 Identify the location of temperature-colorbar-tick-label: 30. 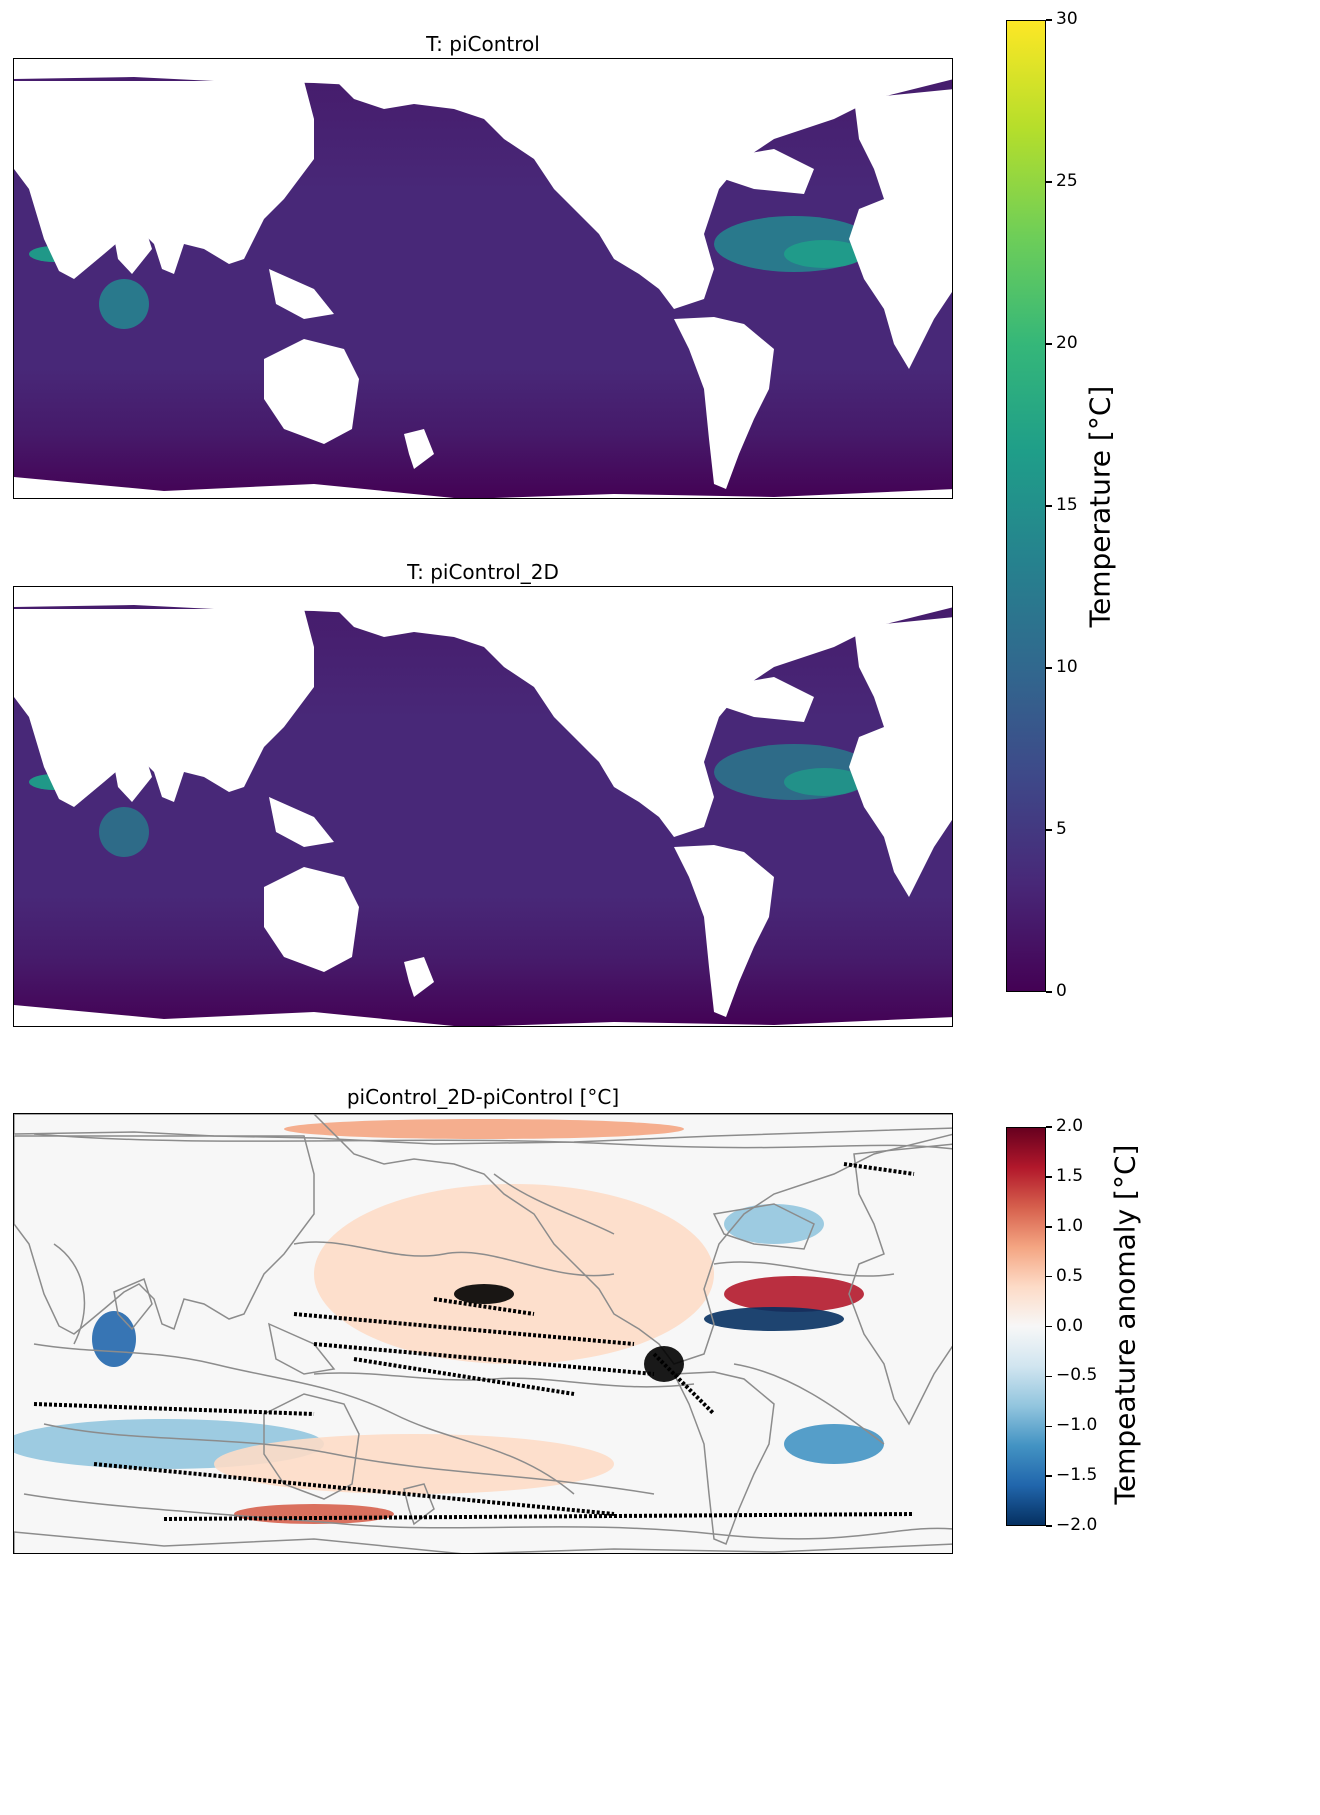
(1067, 19).